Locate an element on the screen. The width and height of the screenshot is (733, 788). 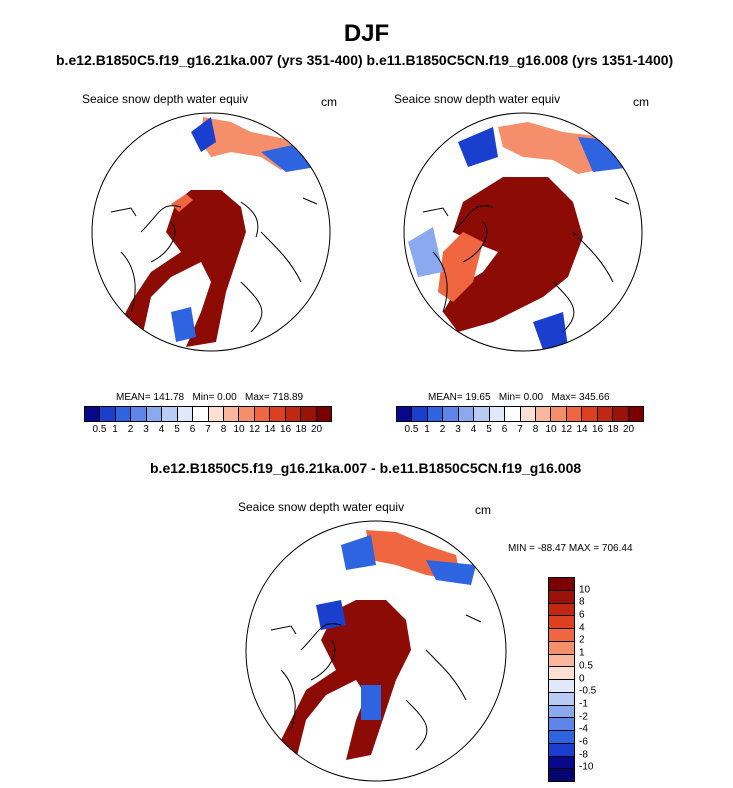
panel-2-colorbar-tick-label: 20 is located at coordinates (628, 429).